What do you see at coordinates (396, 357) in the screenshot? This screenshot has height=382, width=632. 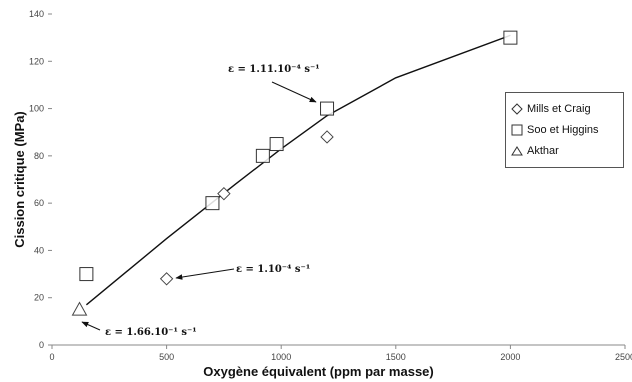 I see `x-tick-label: 1500` at bounding box center [396, 357].